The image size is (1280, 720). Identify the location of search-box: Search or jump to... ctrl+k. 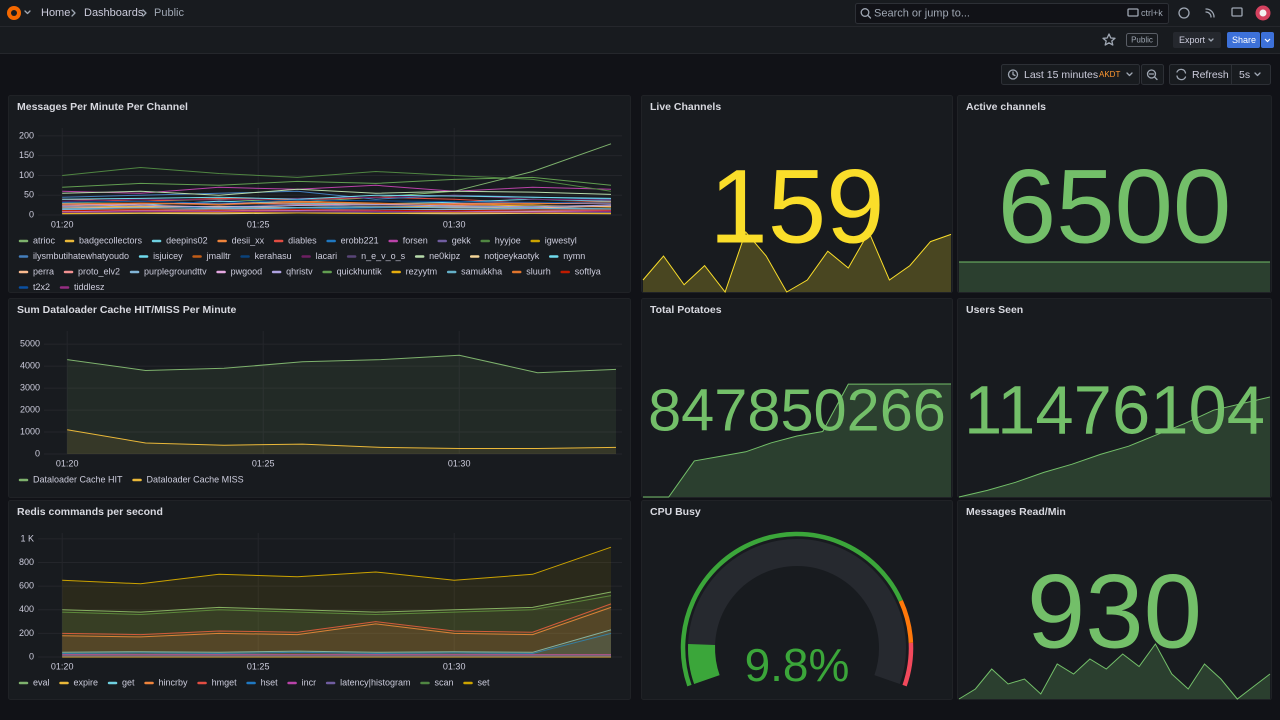
(1012, 13).